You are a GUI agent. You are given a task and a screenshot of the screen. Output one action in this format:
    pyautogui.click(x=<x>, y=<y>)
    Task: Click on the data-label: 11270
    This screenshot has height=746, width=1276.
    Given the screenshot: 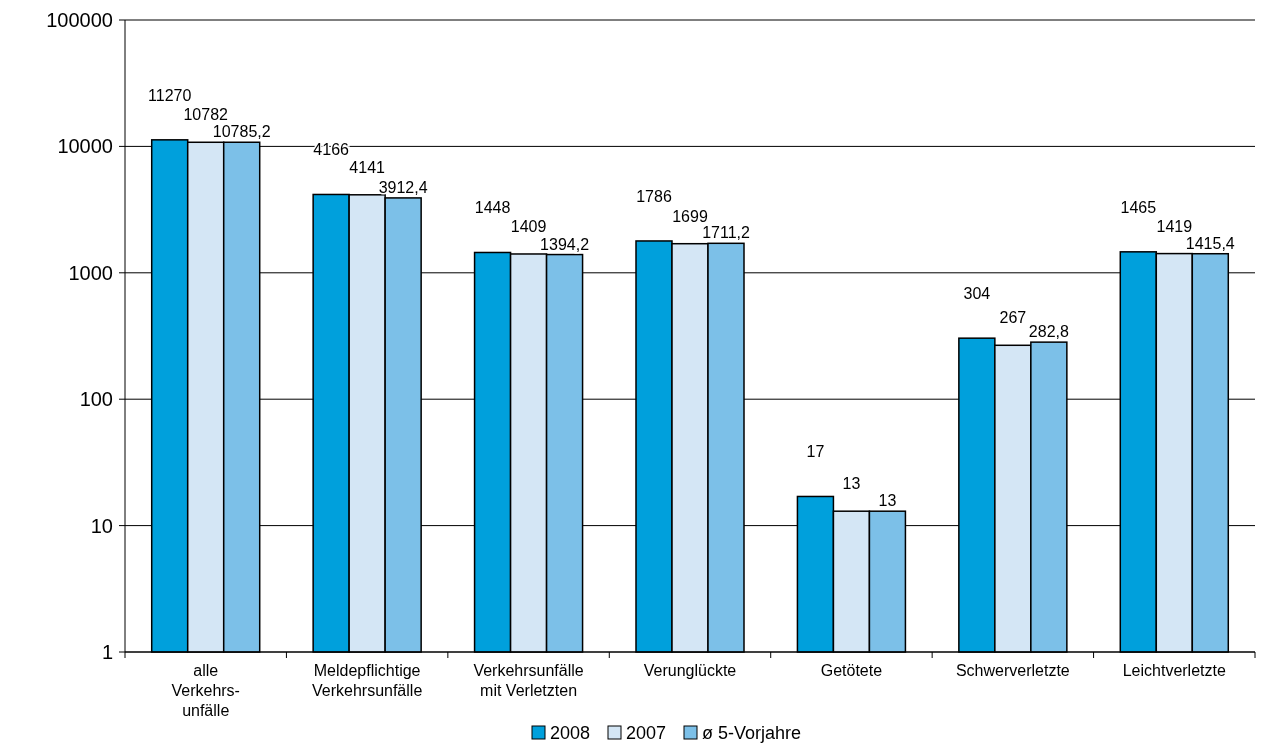 What is the action you would take?
    pyautogui.click(x=170, y=95)
    